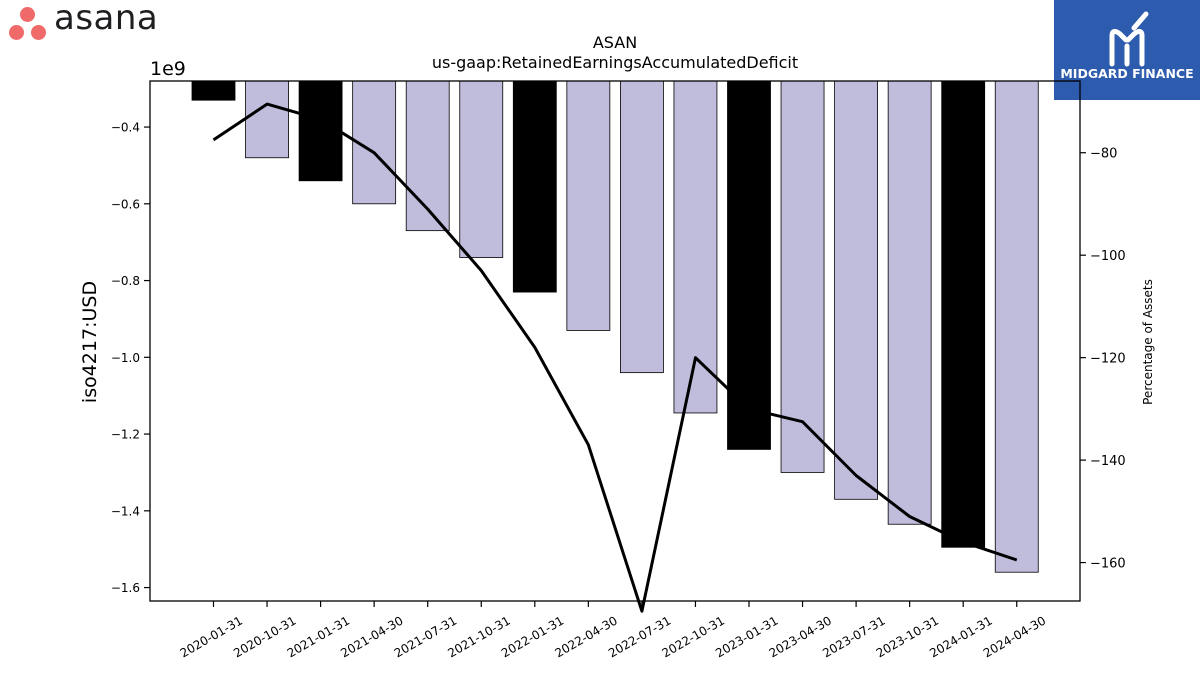  Describe the element at coordinates (38, 32) in the screenshot. I see `logo-dot-right` at that location.